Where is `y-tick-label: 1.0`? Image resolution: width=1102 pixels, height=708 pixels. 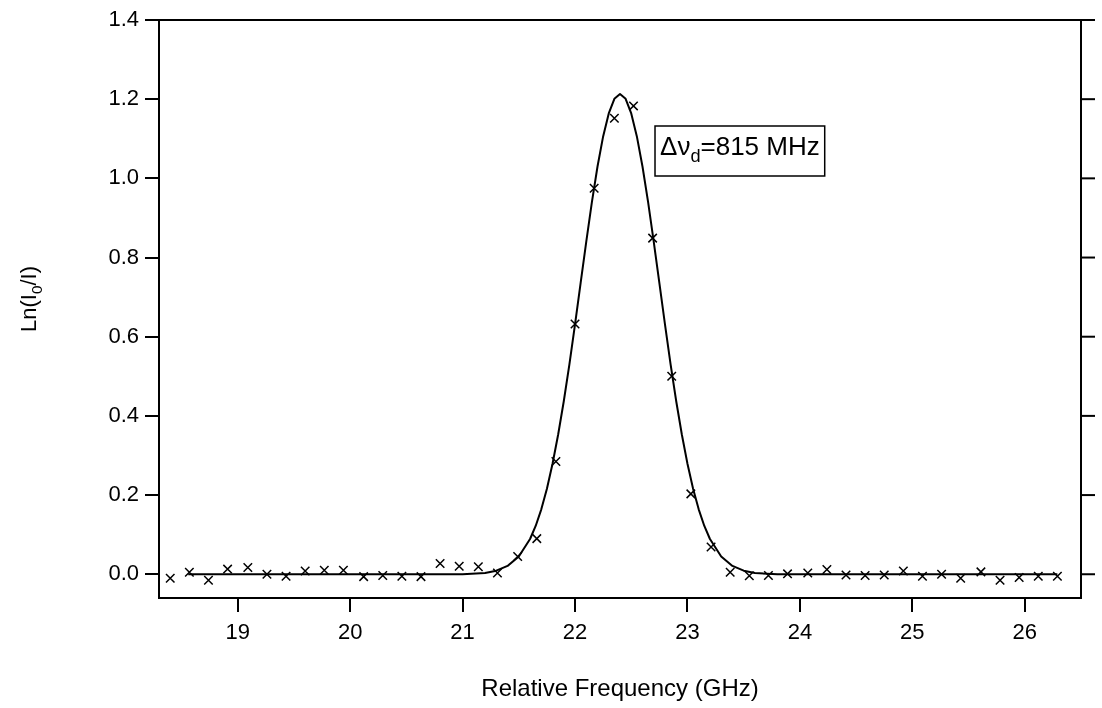
y-tick-label: 1.0 is located at coordinates (123, 177).